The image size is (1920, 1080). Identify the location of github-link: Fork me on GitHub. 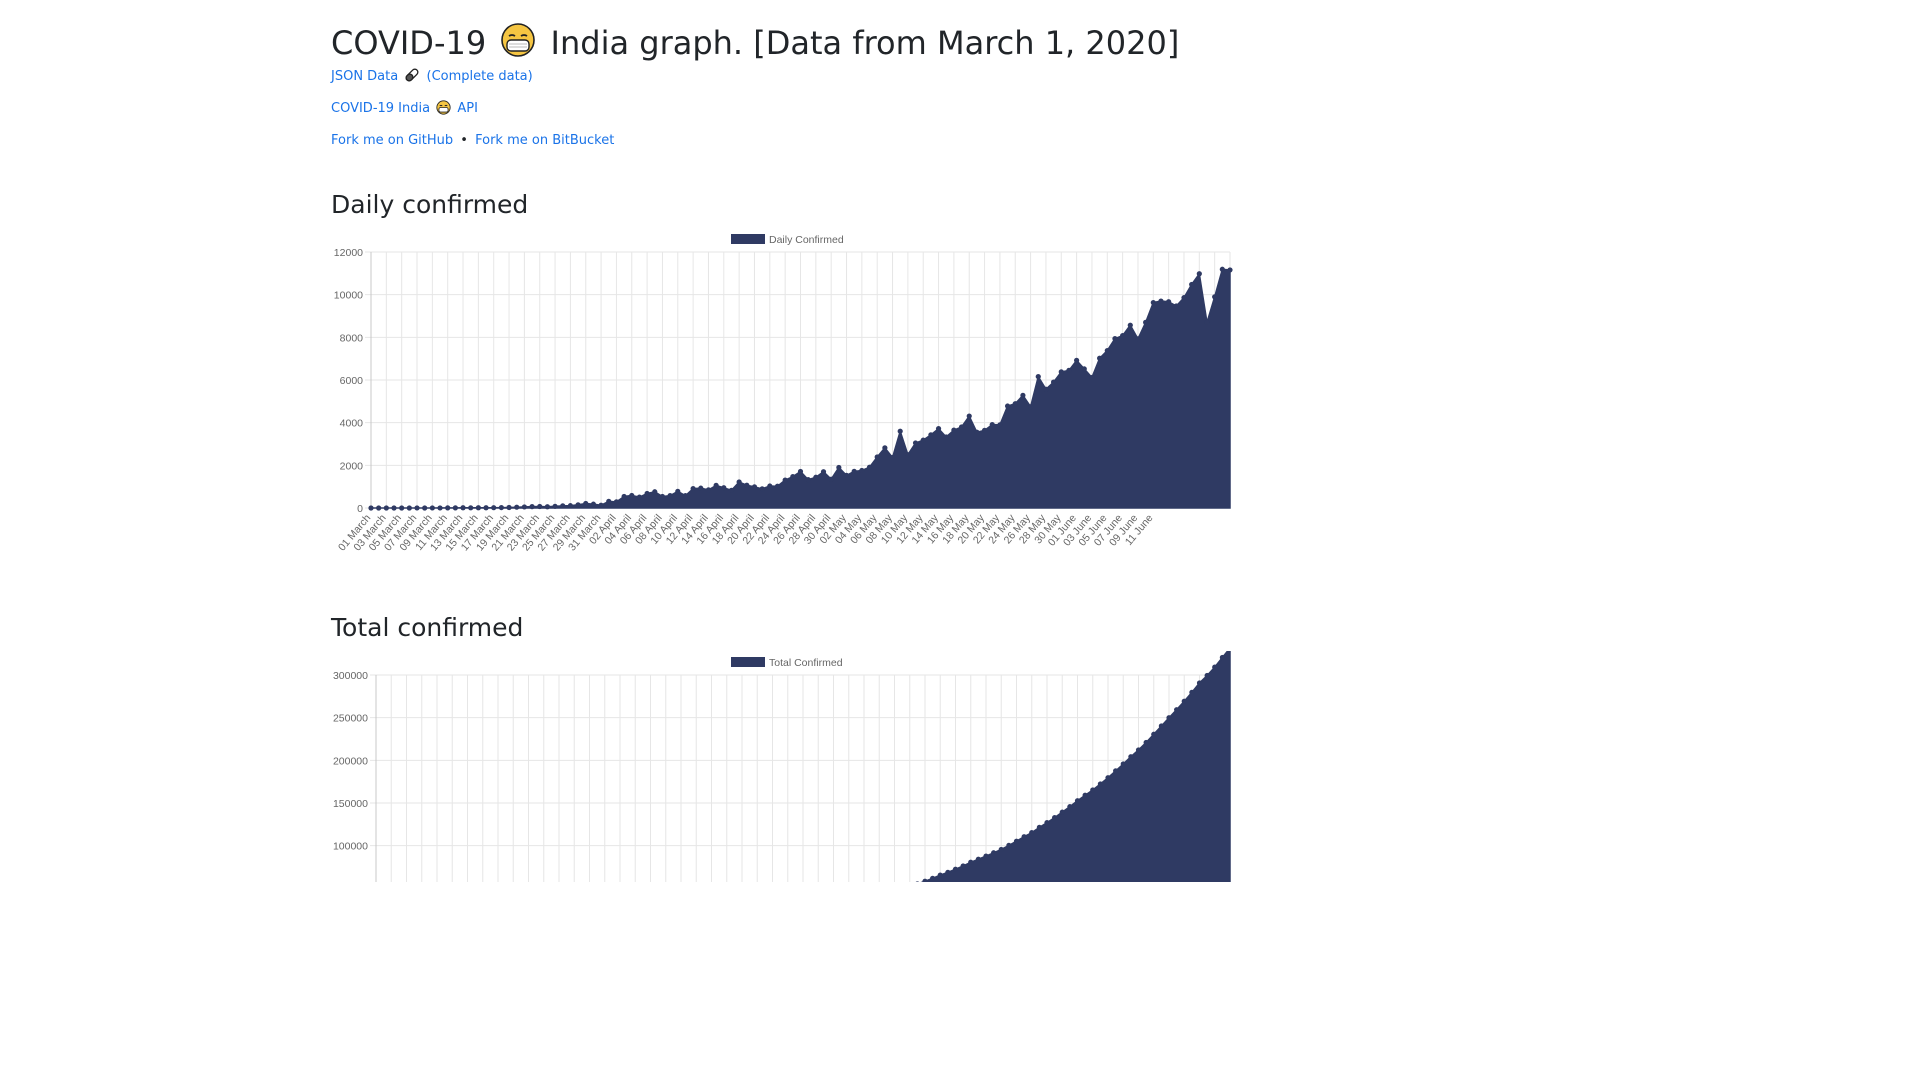
(392, 140).